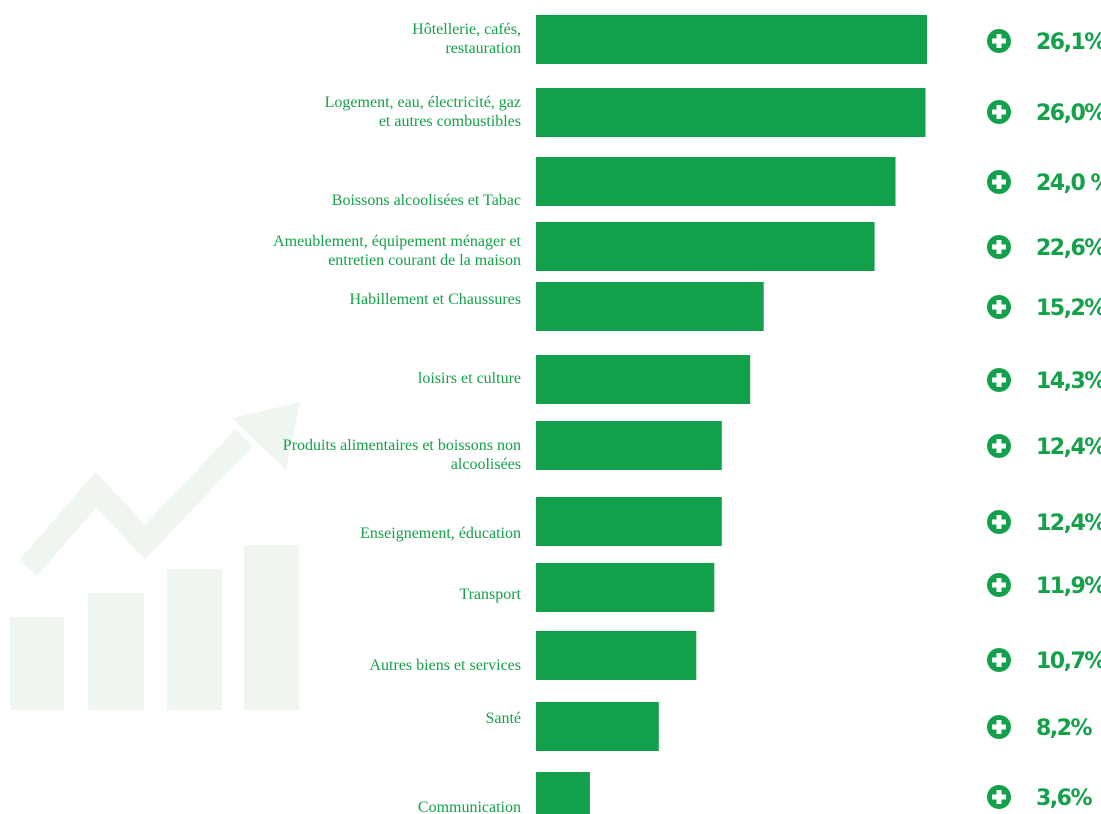 The width and height of the screenshot is (1101, 814). I want to click on category-label: Transport, so click(490, 594).